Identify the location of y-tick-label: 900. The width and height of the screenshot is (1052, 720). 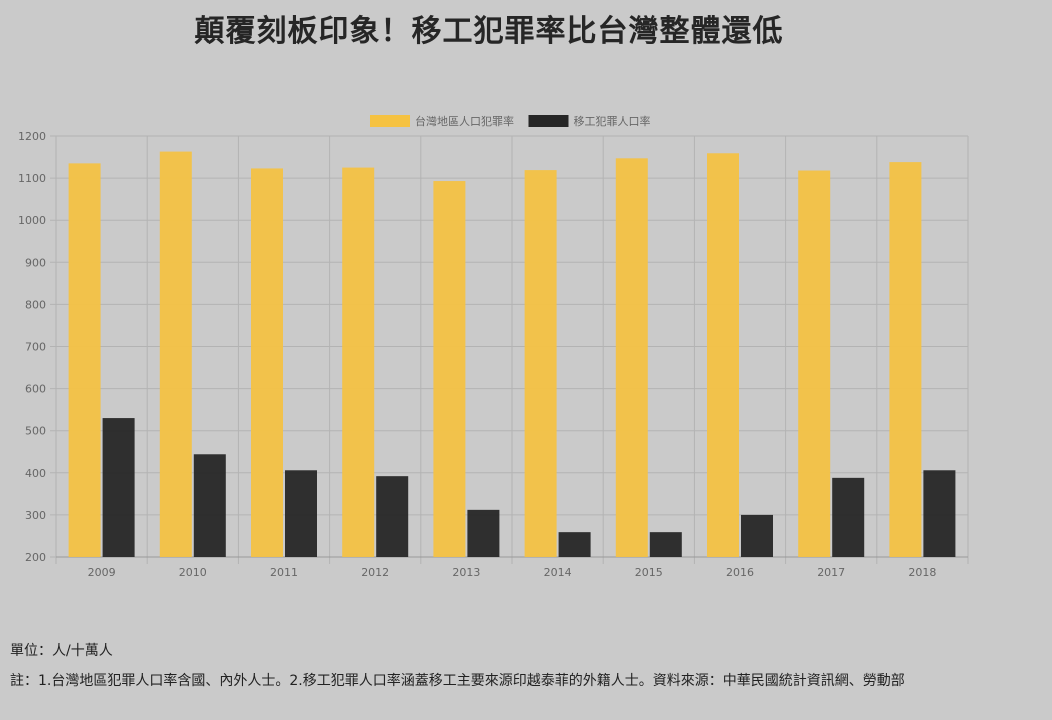
(35, 262).